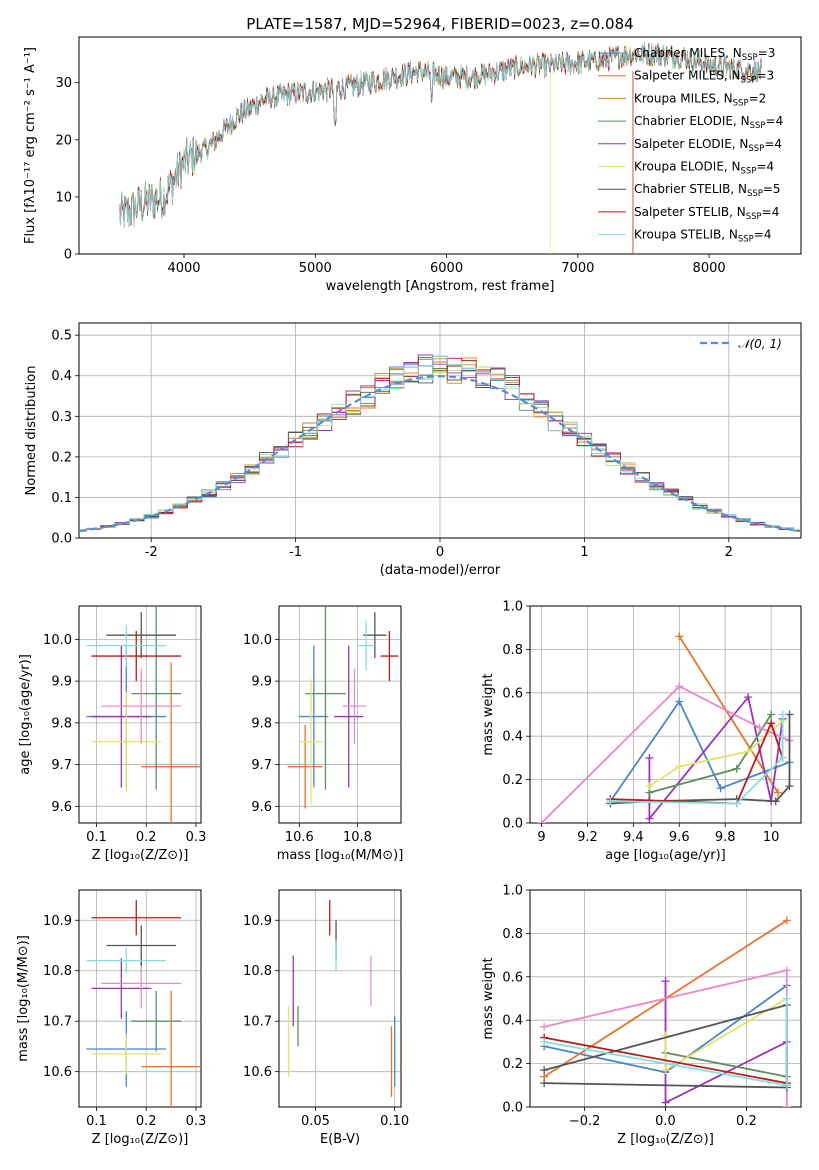  What do you see at coordinates (700, 99) in the screenshot?
I see `legend-label: Kroupa MILES, NSSP=2` at bounding box center [700, 99].